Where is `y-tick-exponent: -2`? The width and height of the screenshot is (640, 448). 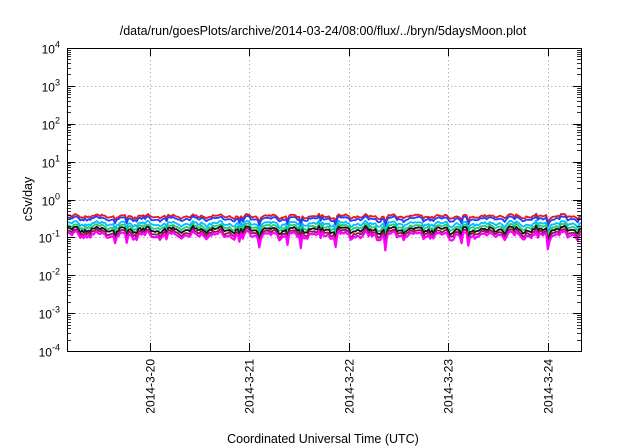
y-tick-exponent: -2 is located at coordinates (56, 272).